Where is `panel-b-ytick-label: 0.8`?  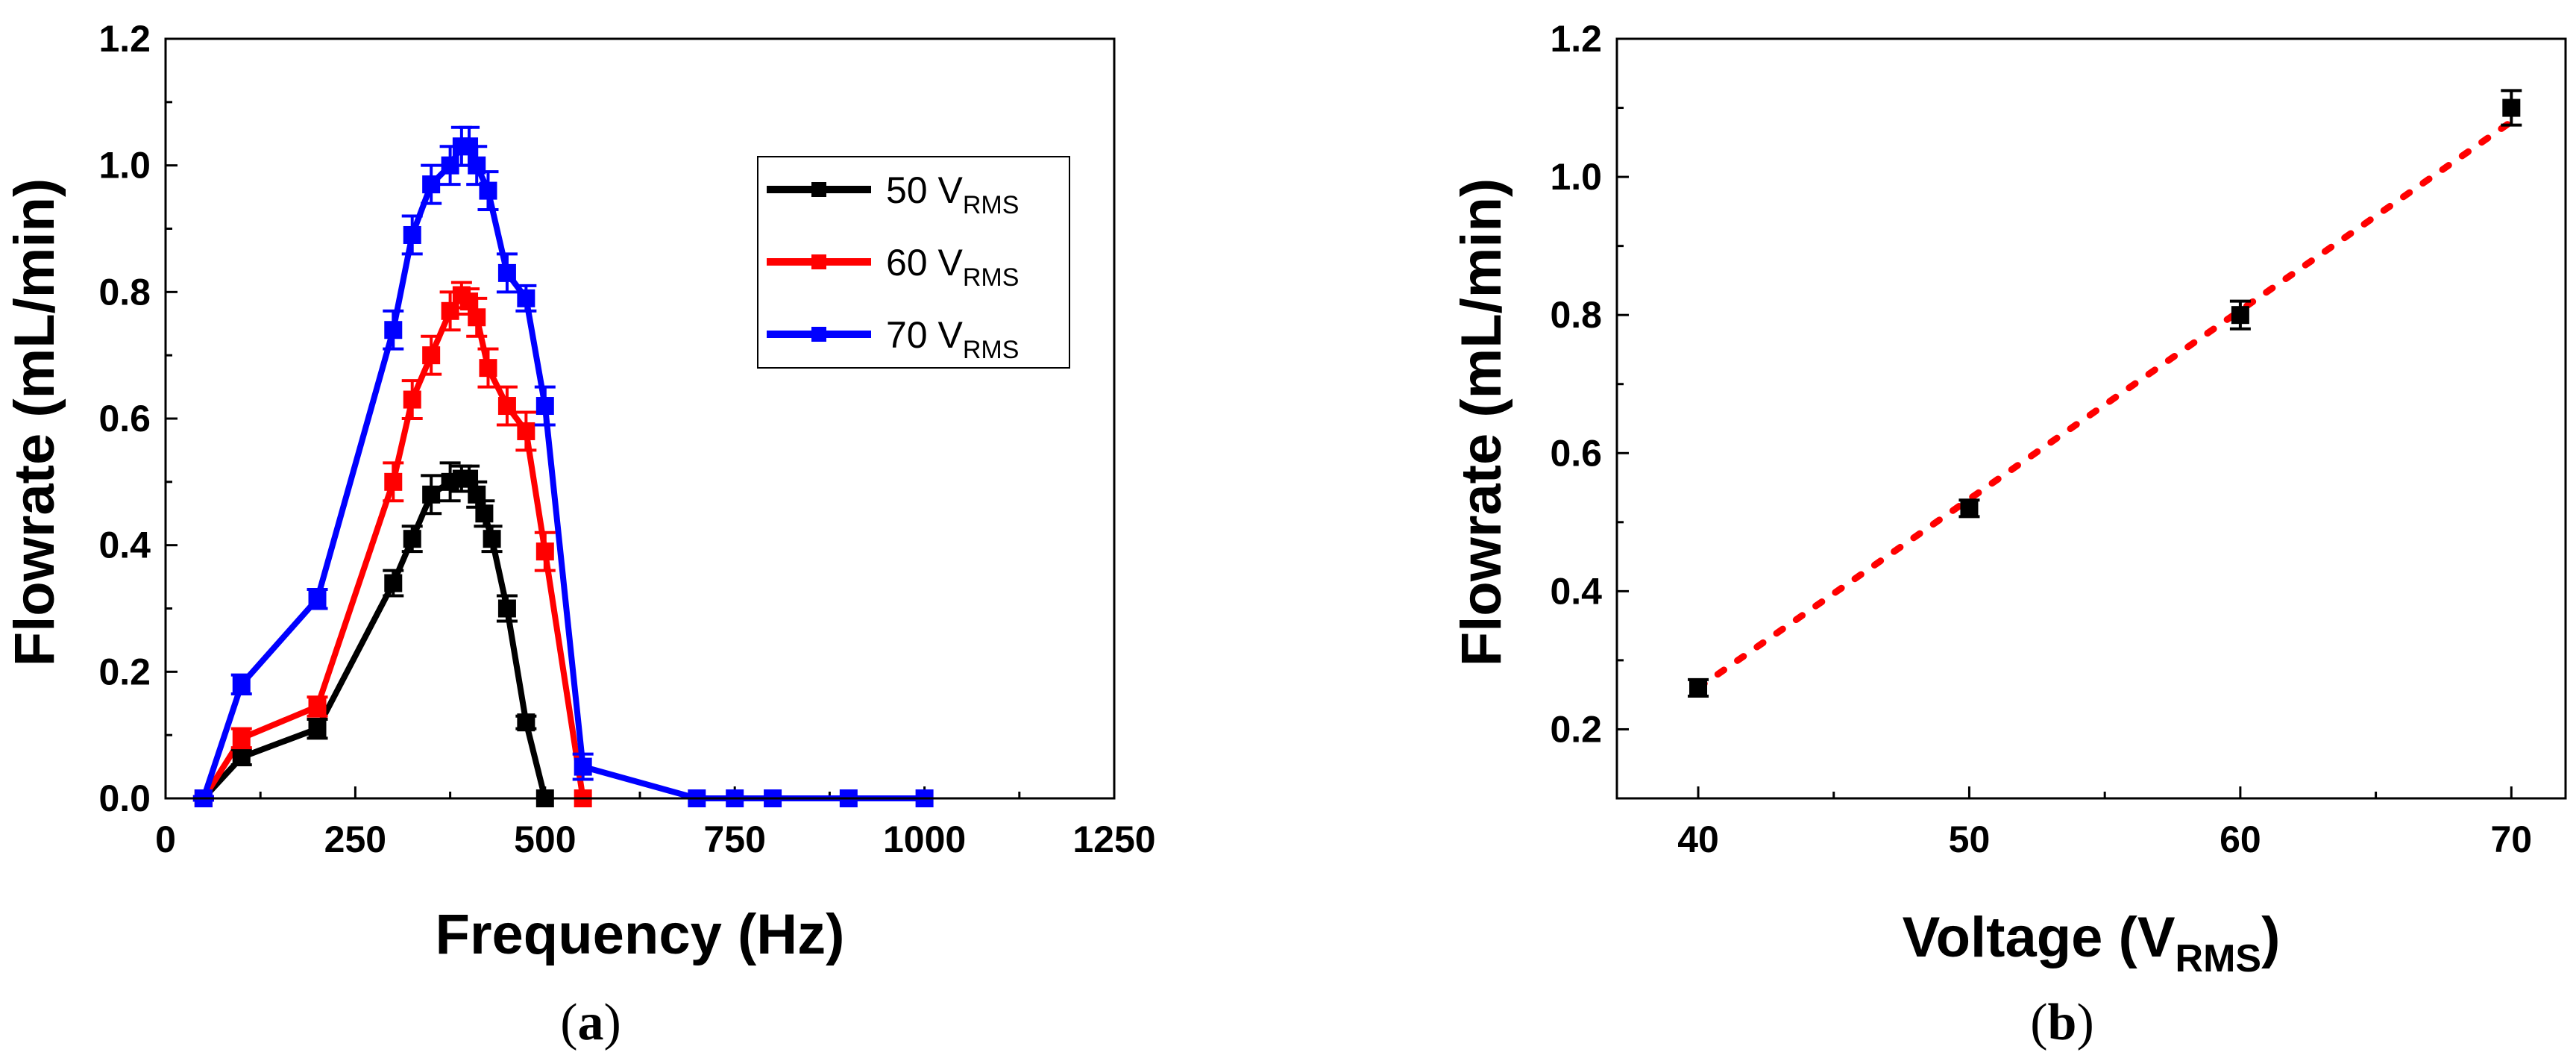 panel-b-ytick-label: 0.8 is located at coordinates (1576, 315).